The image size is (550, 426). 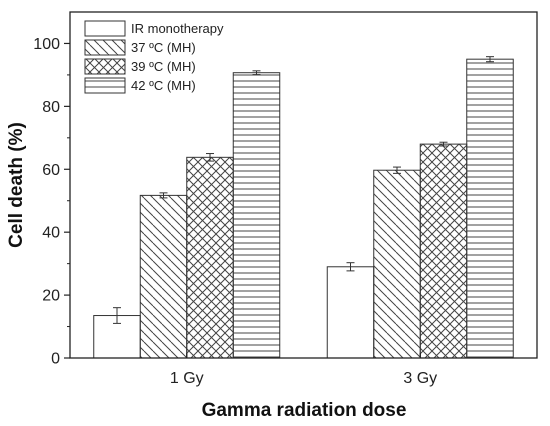 What do you see at coordinates (420, 378) in the screenshot?
I see `x-tick-label: 3 Gy` at bounding box center [420, 378].